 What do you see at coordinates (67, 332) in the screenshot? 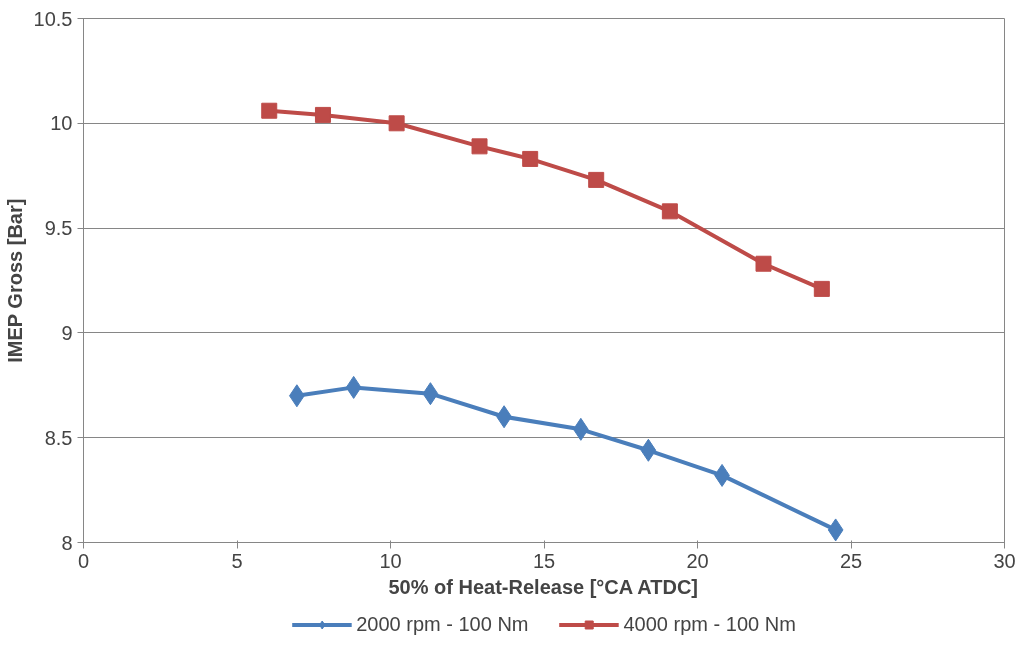
I see `y-tick-label: 9` at bounding box center [67, 332].